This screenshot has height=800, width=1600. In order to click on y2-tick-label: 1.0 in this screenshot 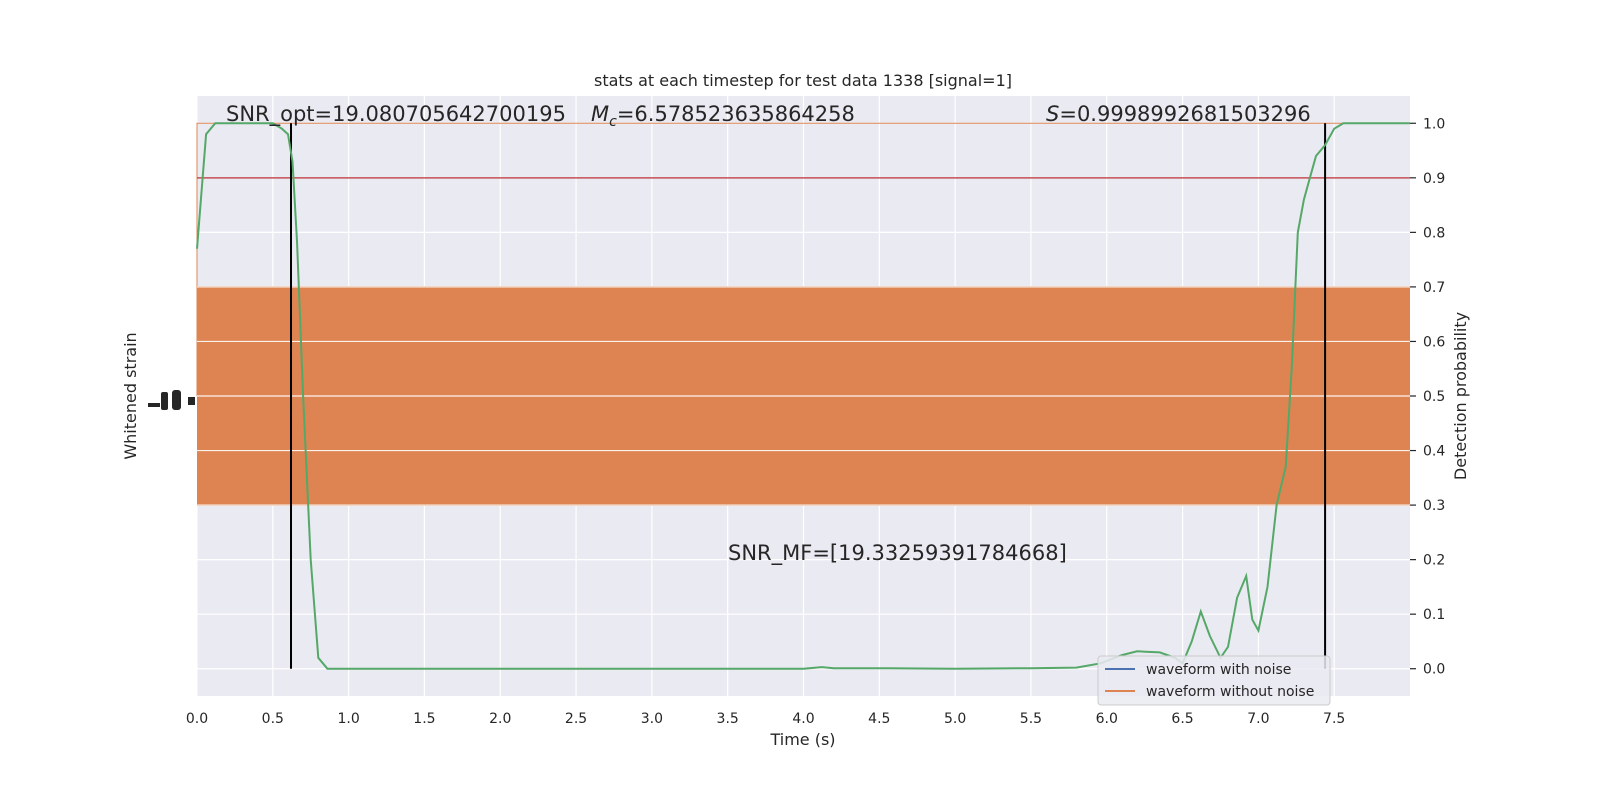, I will do `click(1434, 124)`.